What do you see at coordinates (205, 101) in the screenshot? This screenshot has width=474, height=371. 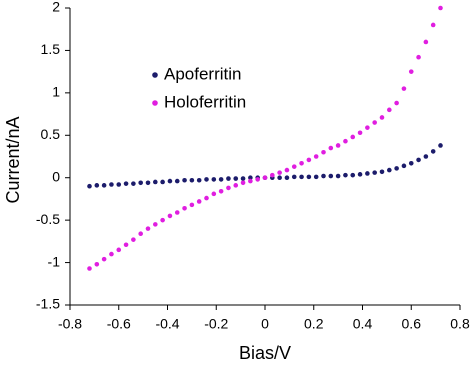 I see `legend-text: Holoferritin` at bounding box center [205, 101].